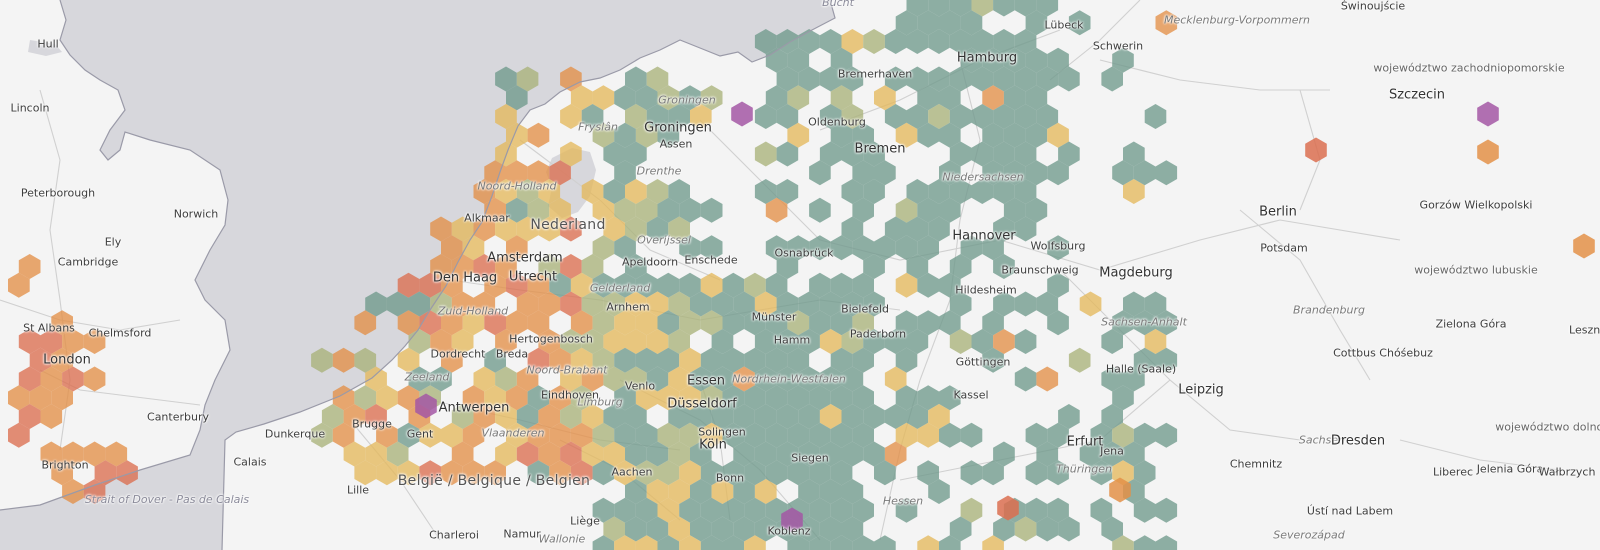 The height and width of the screenshot is (550, 1600). What do you see at coordinates (115, 255) in the screenshot?
I see `uk-coastline` at bounding box center [115, 255].